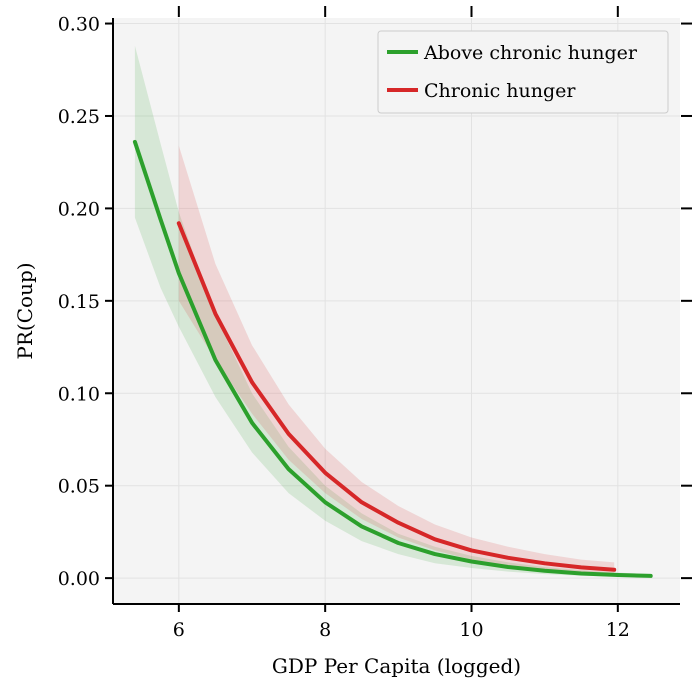  What do you see at coordinates (179, 630) in the screenshot?
I see `x-tick-label: 6` at bounding box center [179, 630].